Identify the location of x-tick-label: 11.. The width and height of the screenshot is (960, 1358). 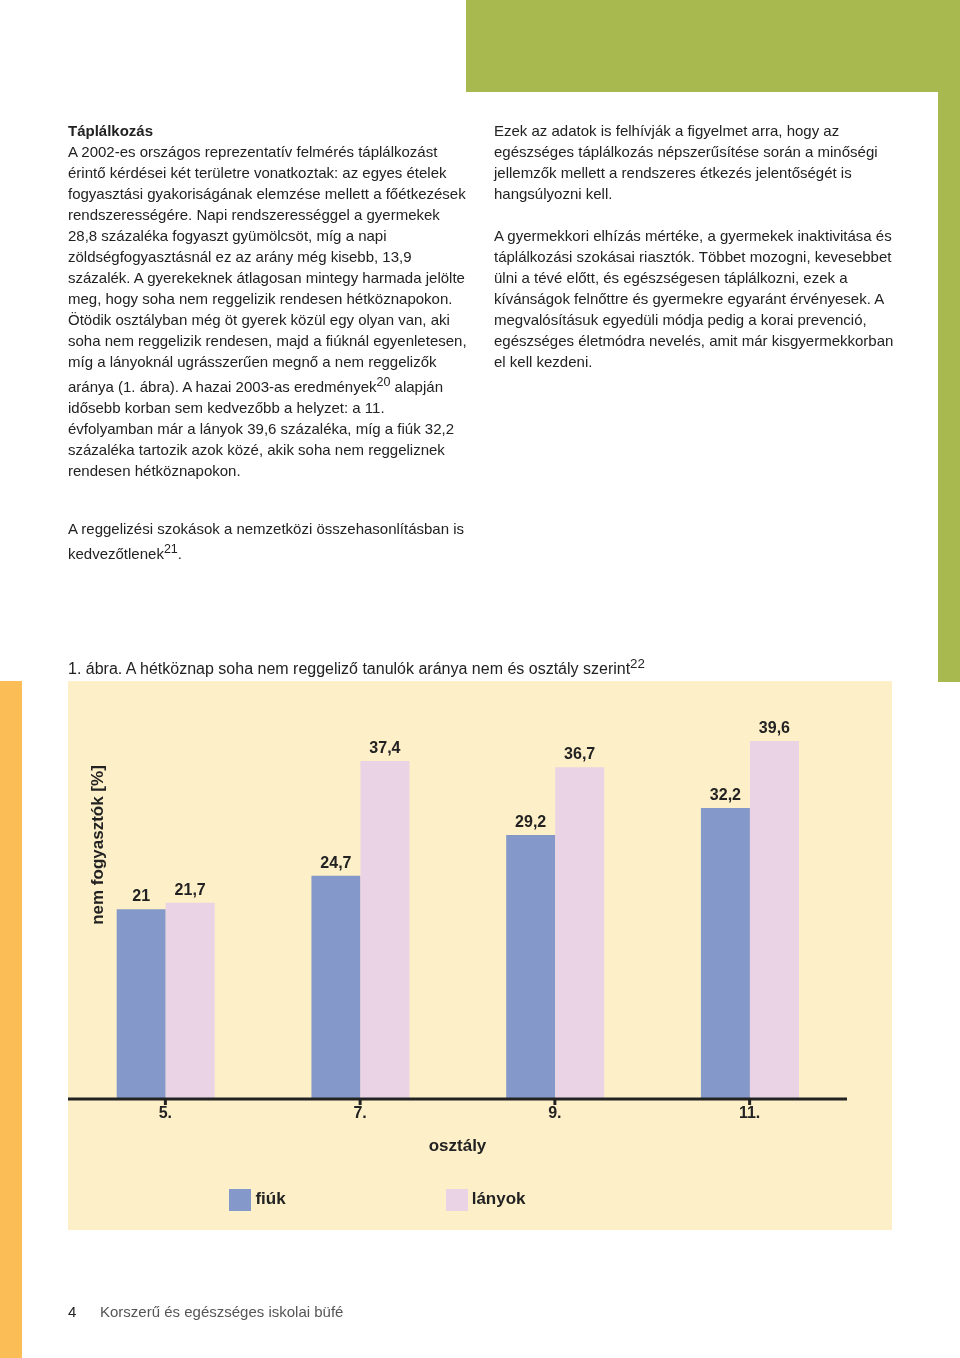
(749, 1113).